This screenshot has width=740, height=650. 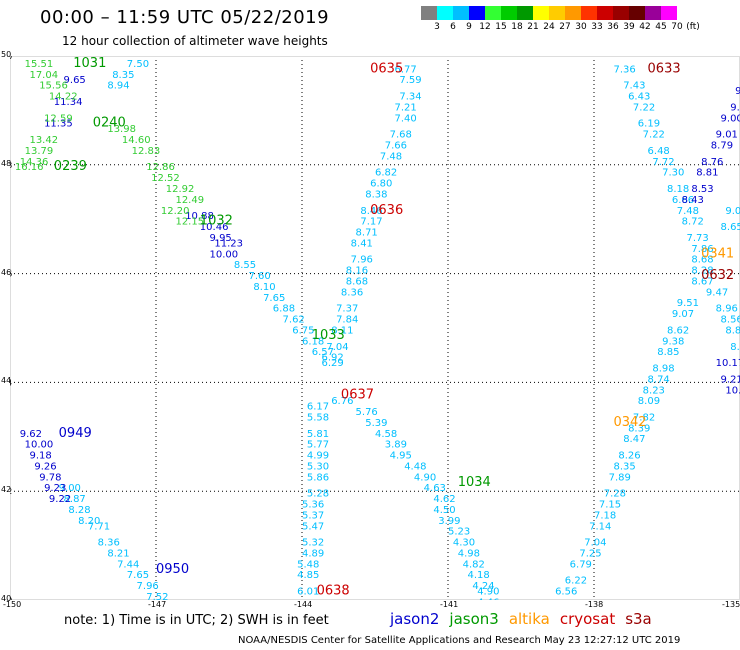 I want to click on wave-height-value: 8.79, so click(x=722, y=145).